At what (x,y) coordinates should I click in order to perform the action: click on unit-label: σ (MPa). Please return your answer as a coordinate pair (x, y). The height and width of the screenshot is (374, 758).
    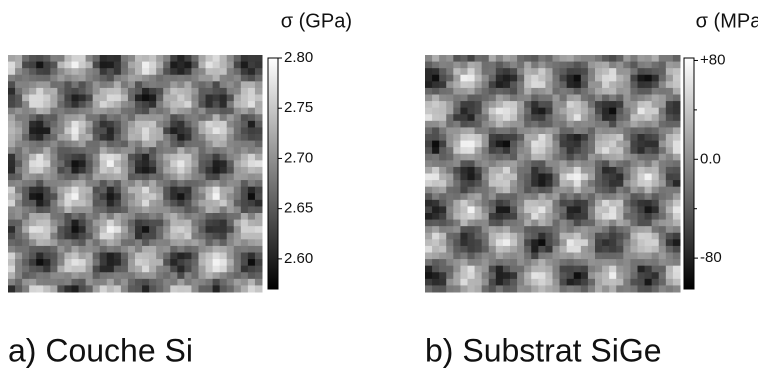
    Looking at the image, I should click on (727, 21).